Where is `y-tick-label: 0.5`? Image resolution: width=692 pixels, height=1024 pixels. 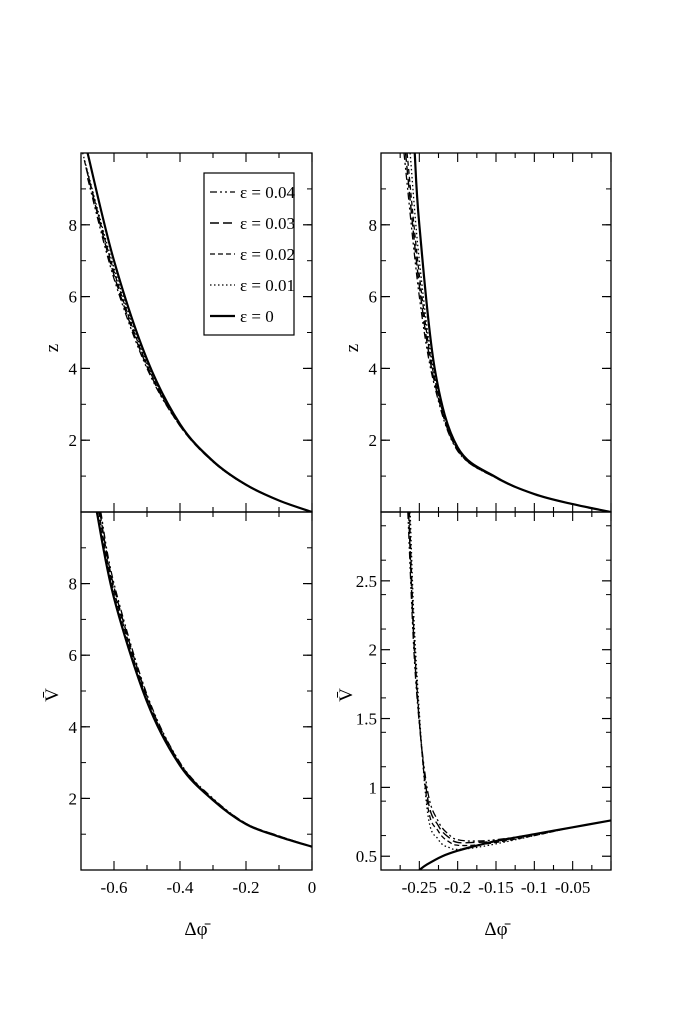 y-tick-label: 0.5 is located at coordinates (366, 856).